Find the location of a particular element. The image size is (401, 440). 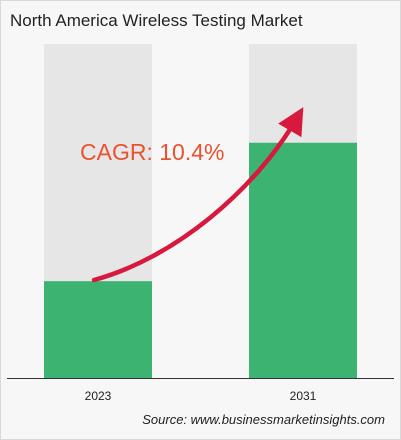

bar-2023 is located at coordinates (98, 329).